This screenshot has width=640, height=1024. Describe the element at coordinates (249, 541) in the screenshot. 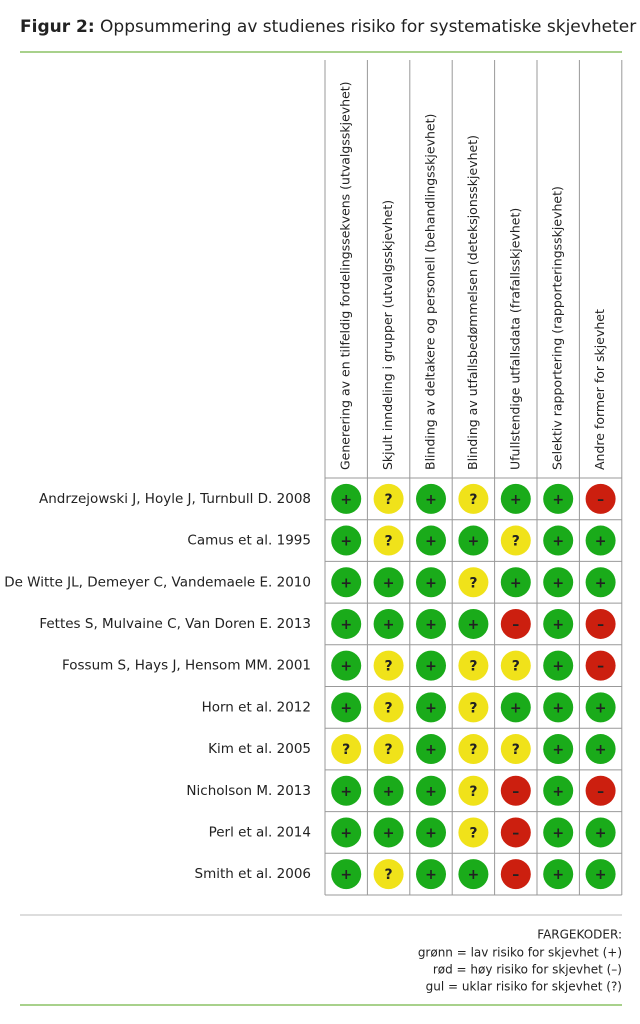

I see `study-label: Camus et al. 1995` at that location.